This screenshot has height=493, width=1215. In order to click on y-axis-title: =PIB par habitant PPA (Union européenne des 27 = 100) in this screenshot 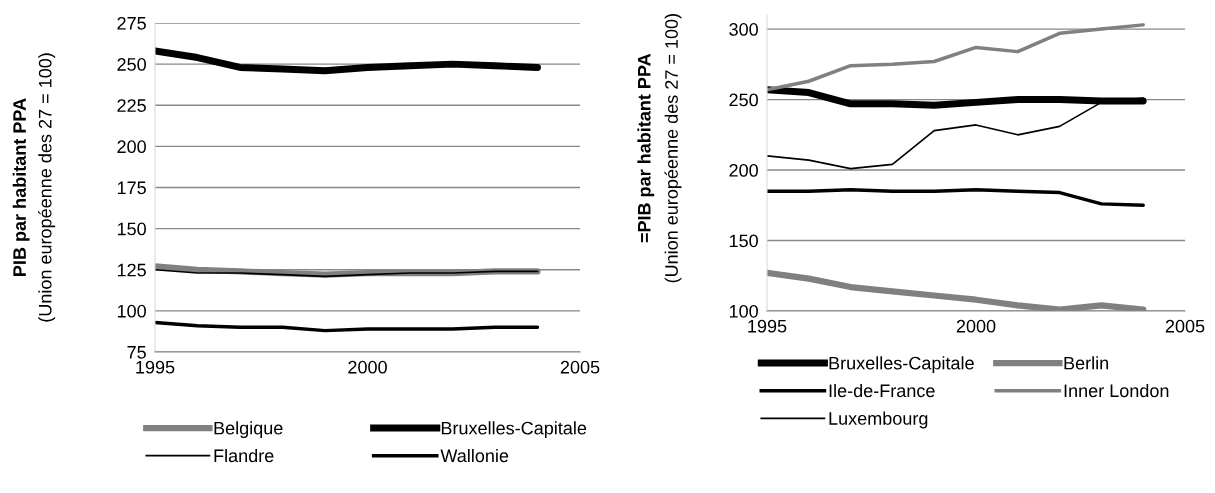, I will do `click(659, 148)`.